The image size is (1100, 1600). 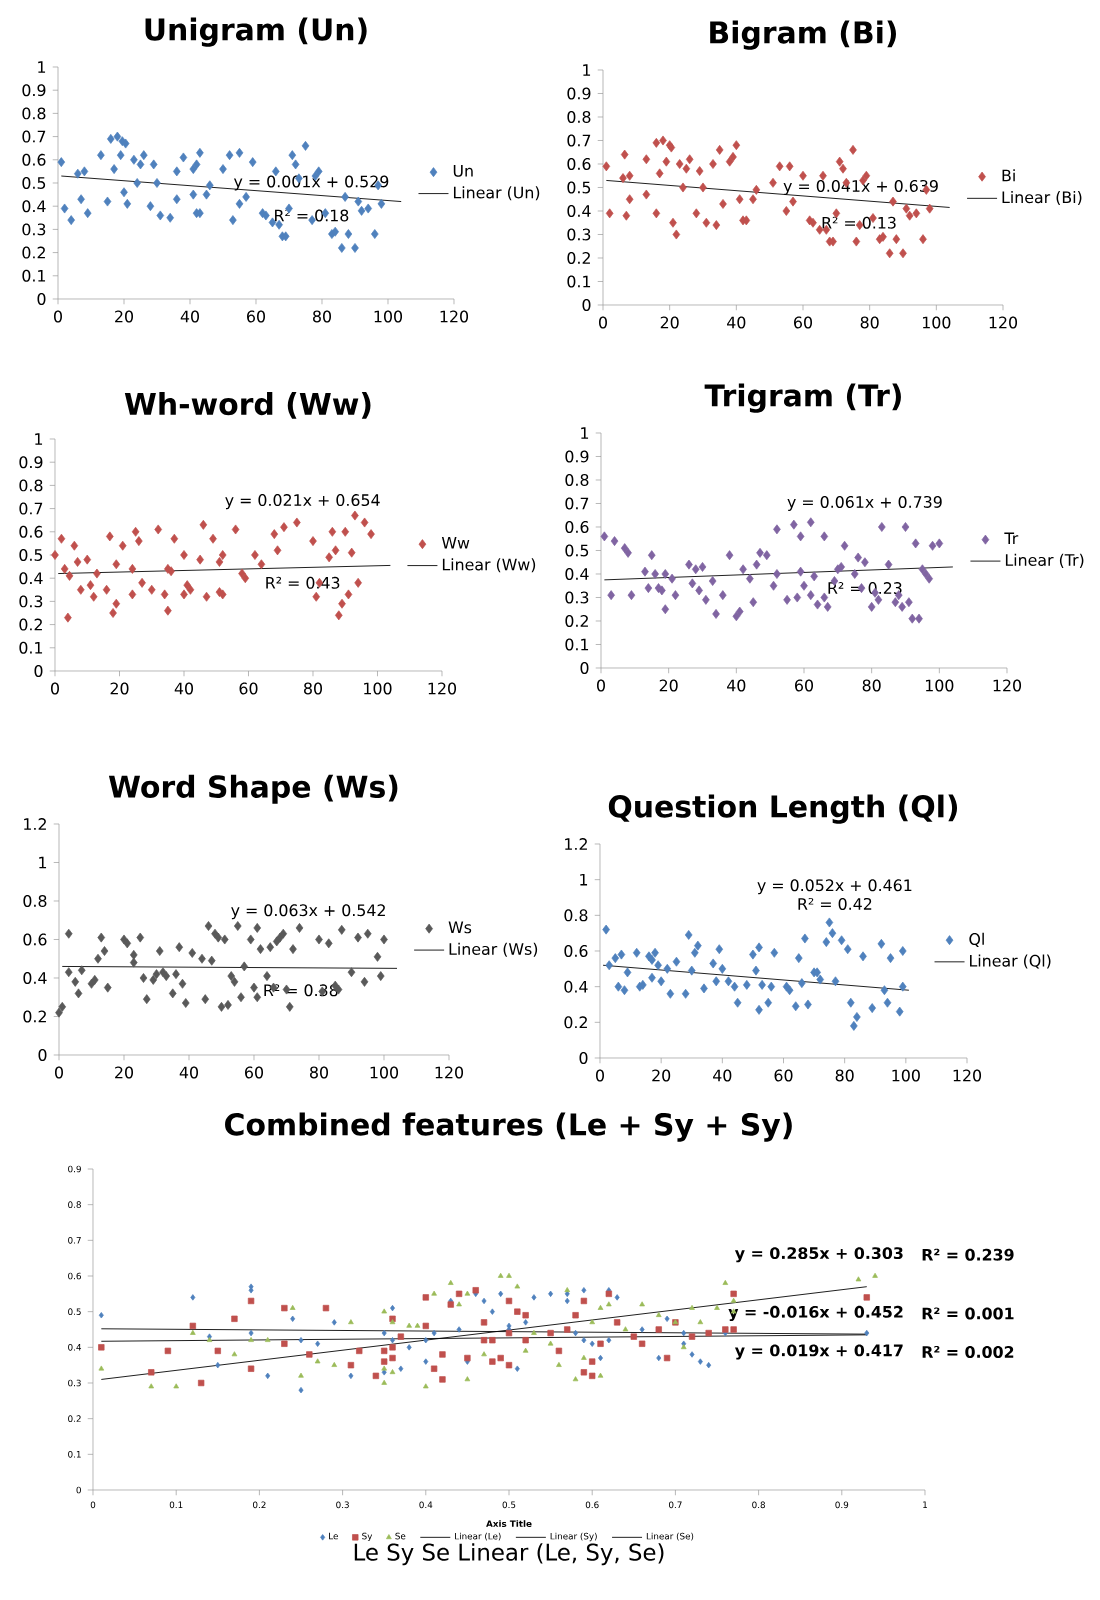 I want to click on chart-title: Word Shape (Ws), so click(x=253, y=789).